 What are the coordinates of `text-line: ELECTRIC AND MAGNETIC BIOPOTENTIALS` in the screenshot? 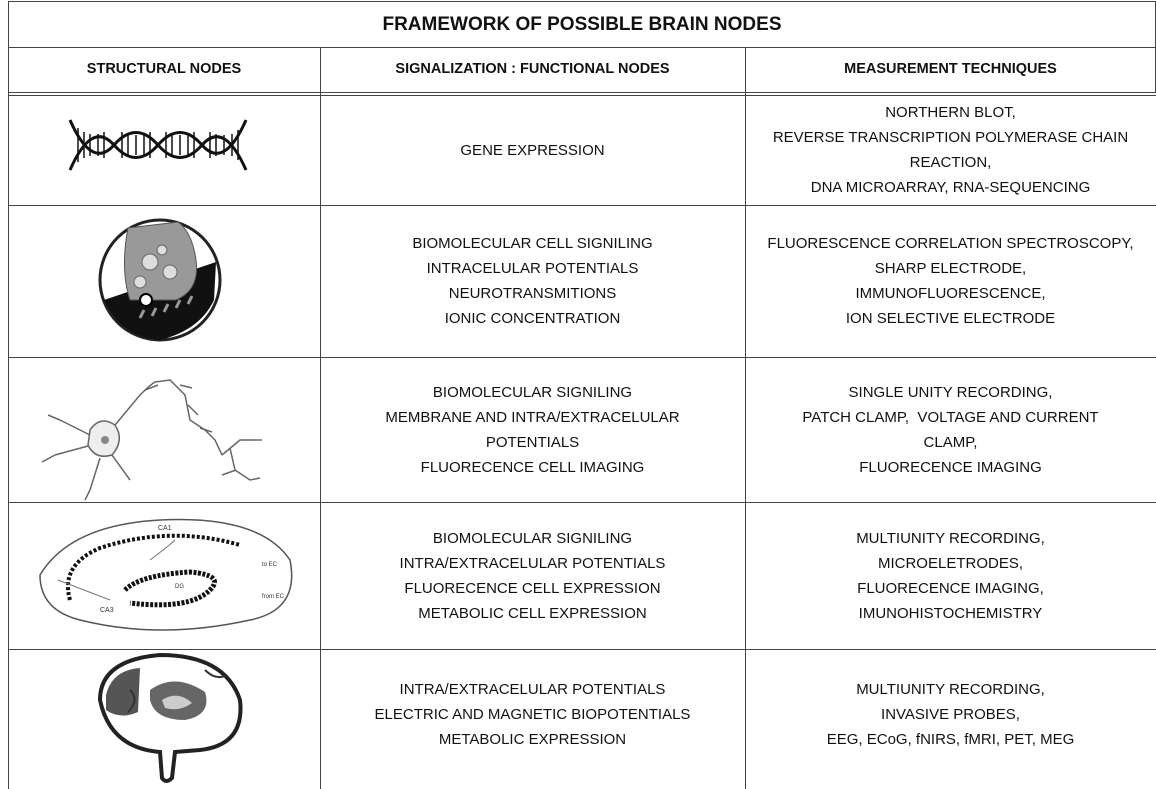 It's located at (532, 714).